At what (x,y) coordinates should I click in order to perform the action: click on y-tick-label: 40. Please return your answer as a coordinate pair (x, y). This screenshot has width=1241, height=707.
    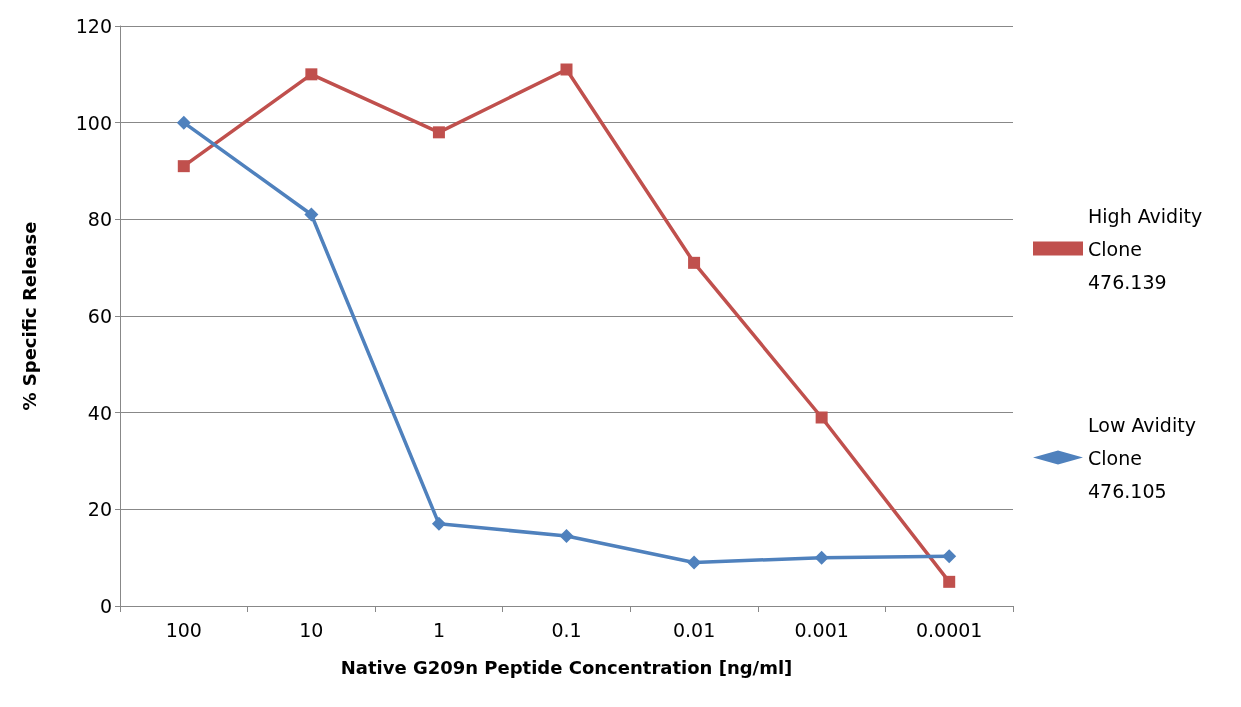
    Looking at the image, I should click on (99, 412).